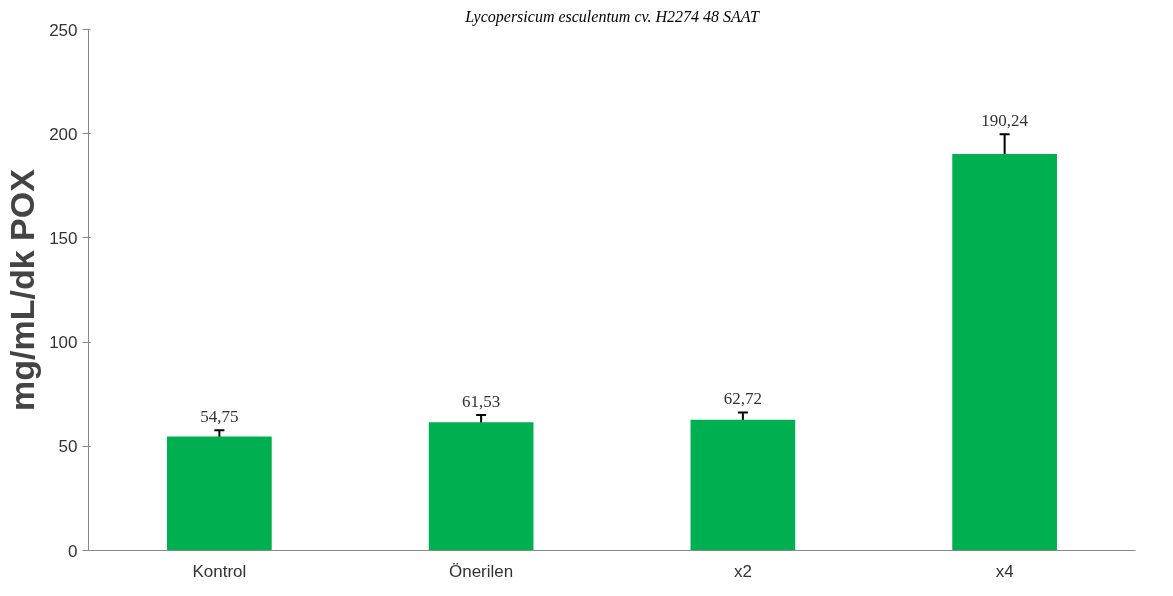 The height and width of the screenshot is (596, 1173). Describe the element at coordinates (73, 551) in the screenshot. I see `y-tick-label: 0` at that location.